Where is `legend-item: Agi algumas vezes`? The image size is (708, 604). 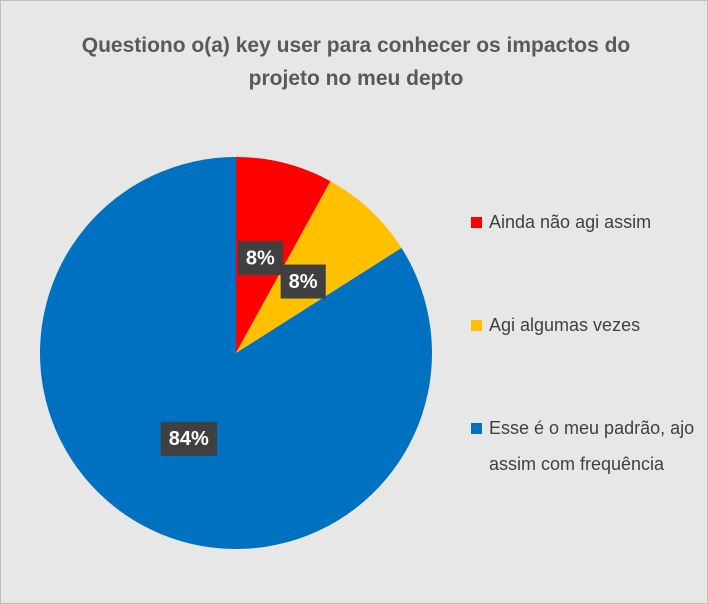
legend-item: Agi algumas vezes is located at coordinates (583, 325).